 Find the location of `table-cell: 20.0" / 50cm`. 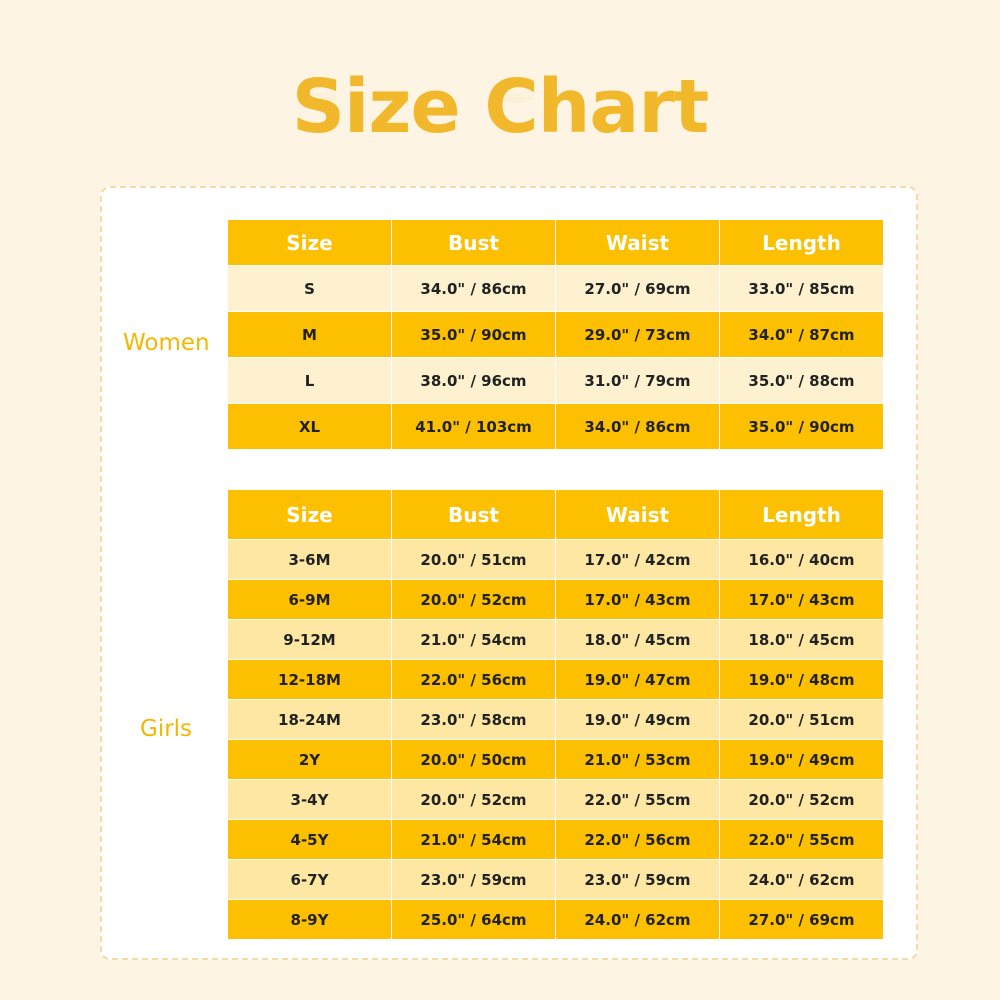

table-cell: 20.0" / 50cm is located at coordinates (473, 759).